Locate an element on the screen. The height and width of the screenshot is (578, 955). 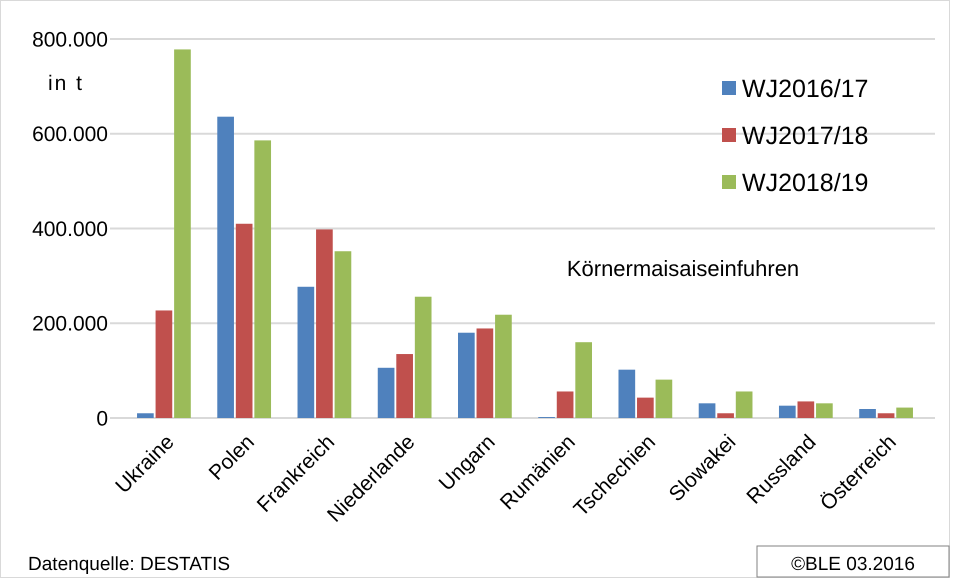
text: ©BLE 03.2016 is located at coordinates (853, 564).